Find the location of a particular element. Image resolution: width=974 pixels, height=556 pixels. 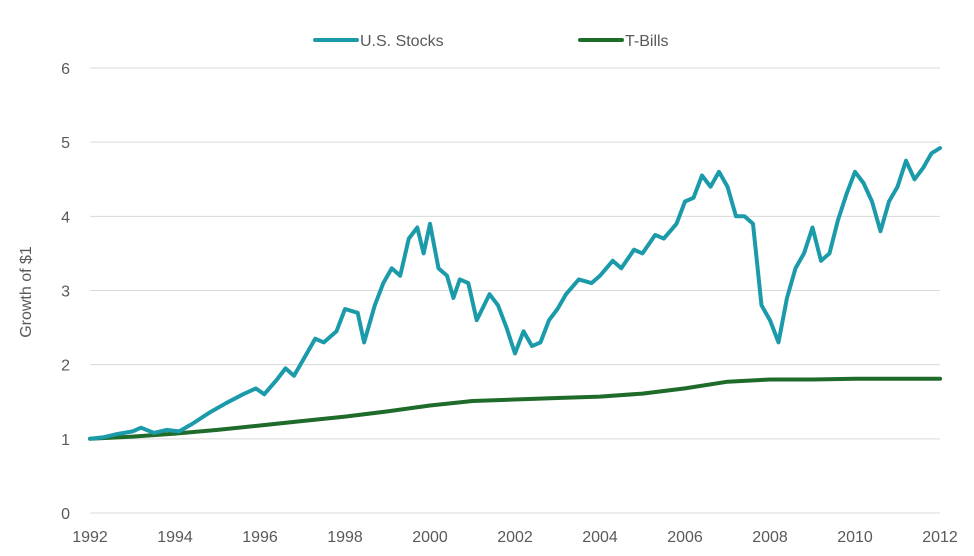

x-tick-label: 2000 is located at coordinates (430, 537).